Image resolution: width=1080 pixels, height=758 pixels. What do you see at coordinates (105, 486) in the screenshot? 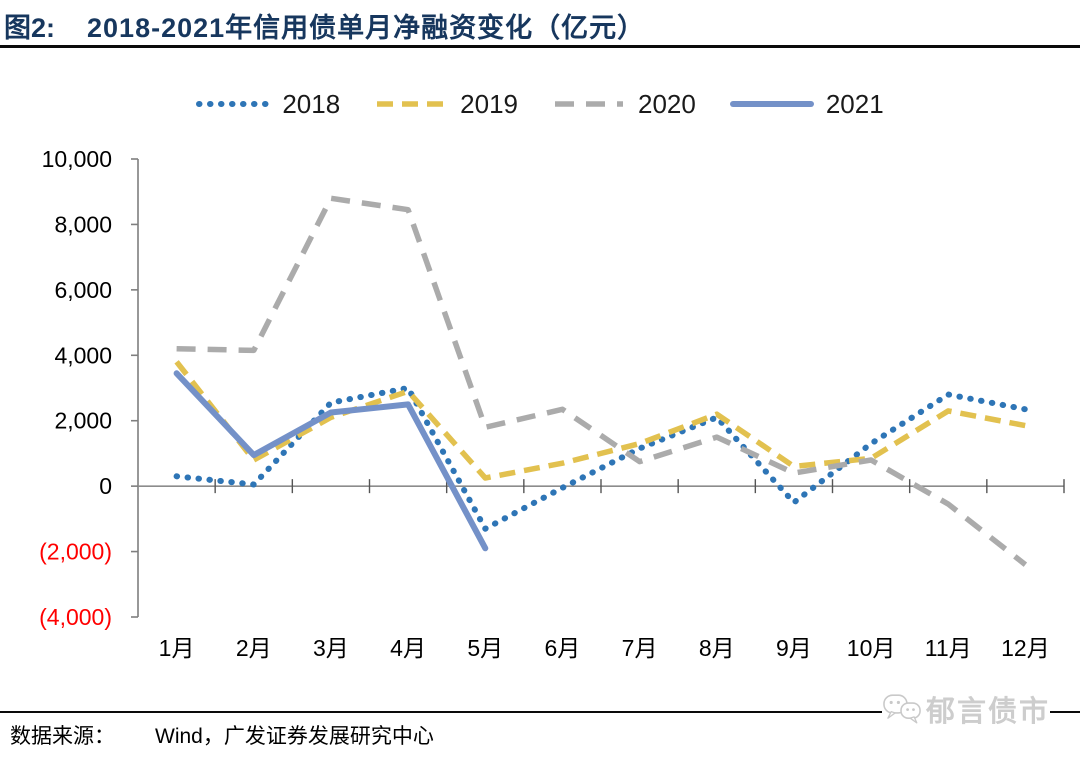
I see `y-tick-label: 0` at bounding box center [105, 486].